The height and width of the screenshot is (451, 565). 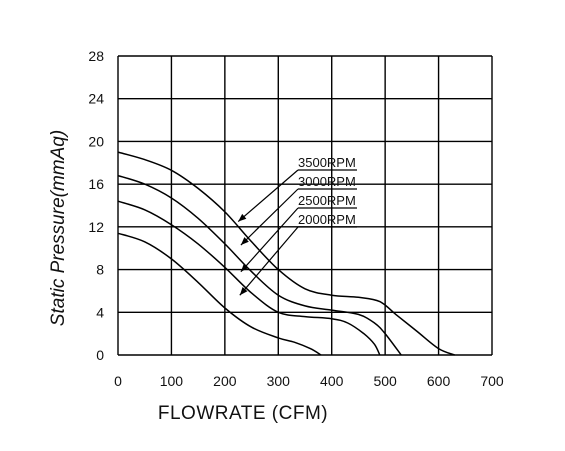 I want to click on x-axis-title: FLOWRATE (CFM), so click(x=243, y=413).